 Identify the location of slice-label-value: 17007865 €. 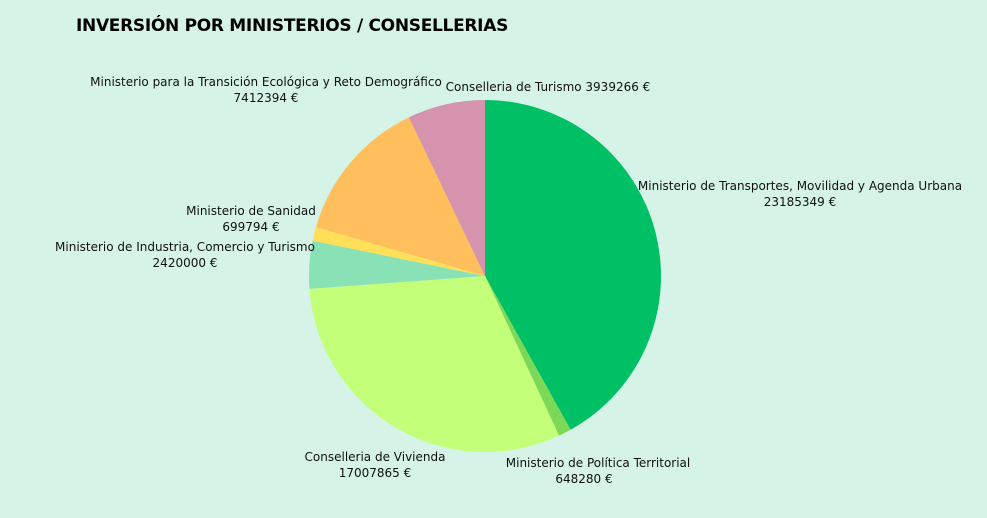
(375, 473).